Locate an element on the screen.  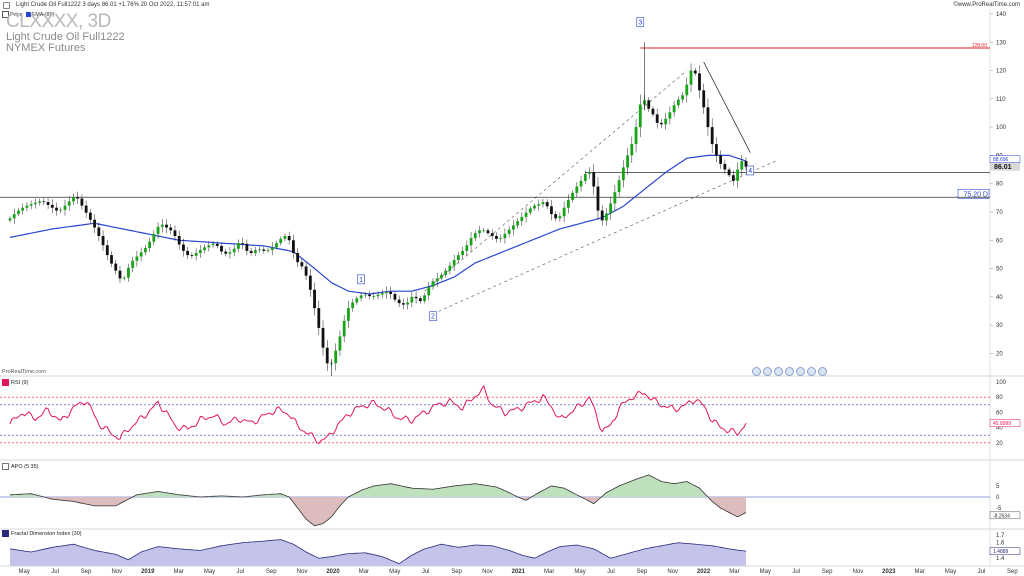
watermark: ProRealTime.com is located at coordinates (24, 372).